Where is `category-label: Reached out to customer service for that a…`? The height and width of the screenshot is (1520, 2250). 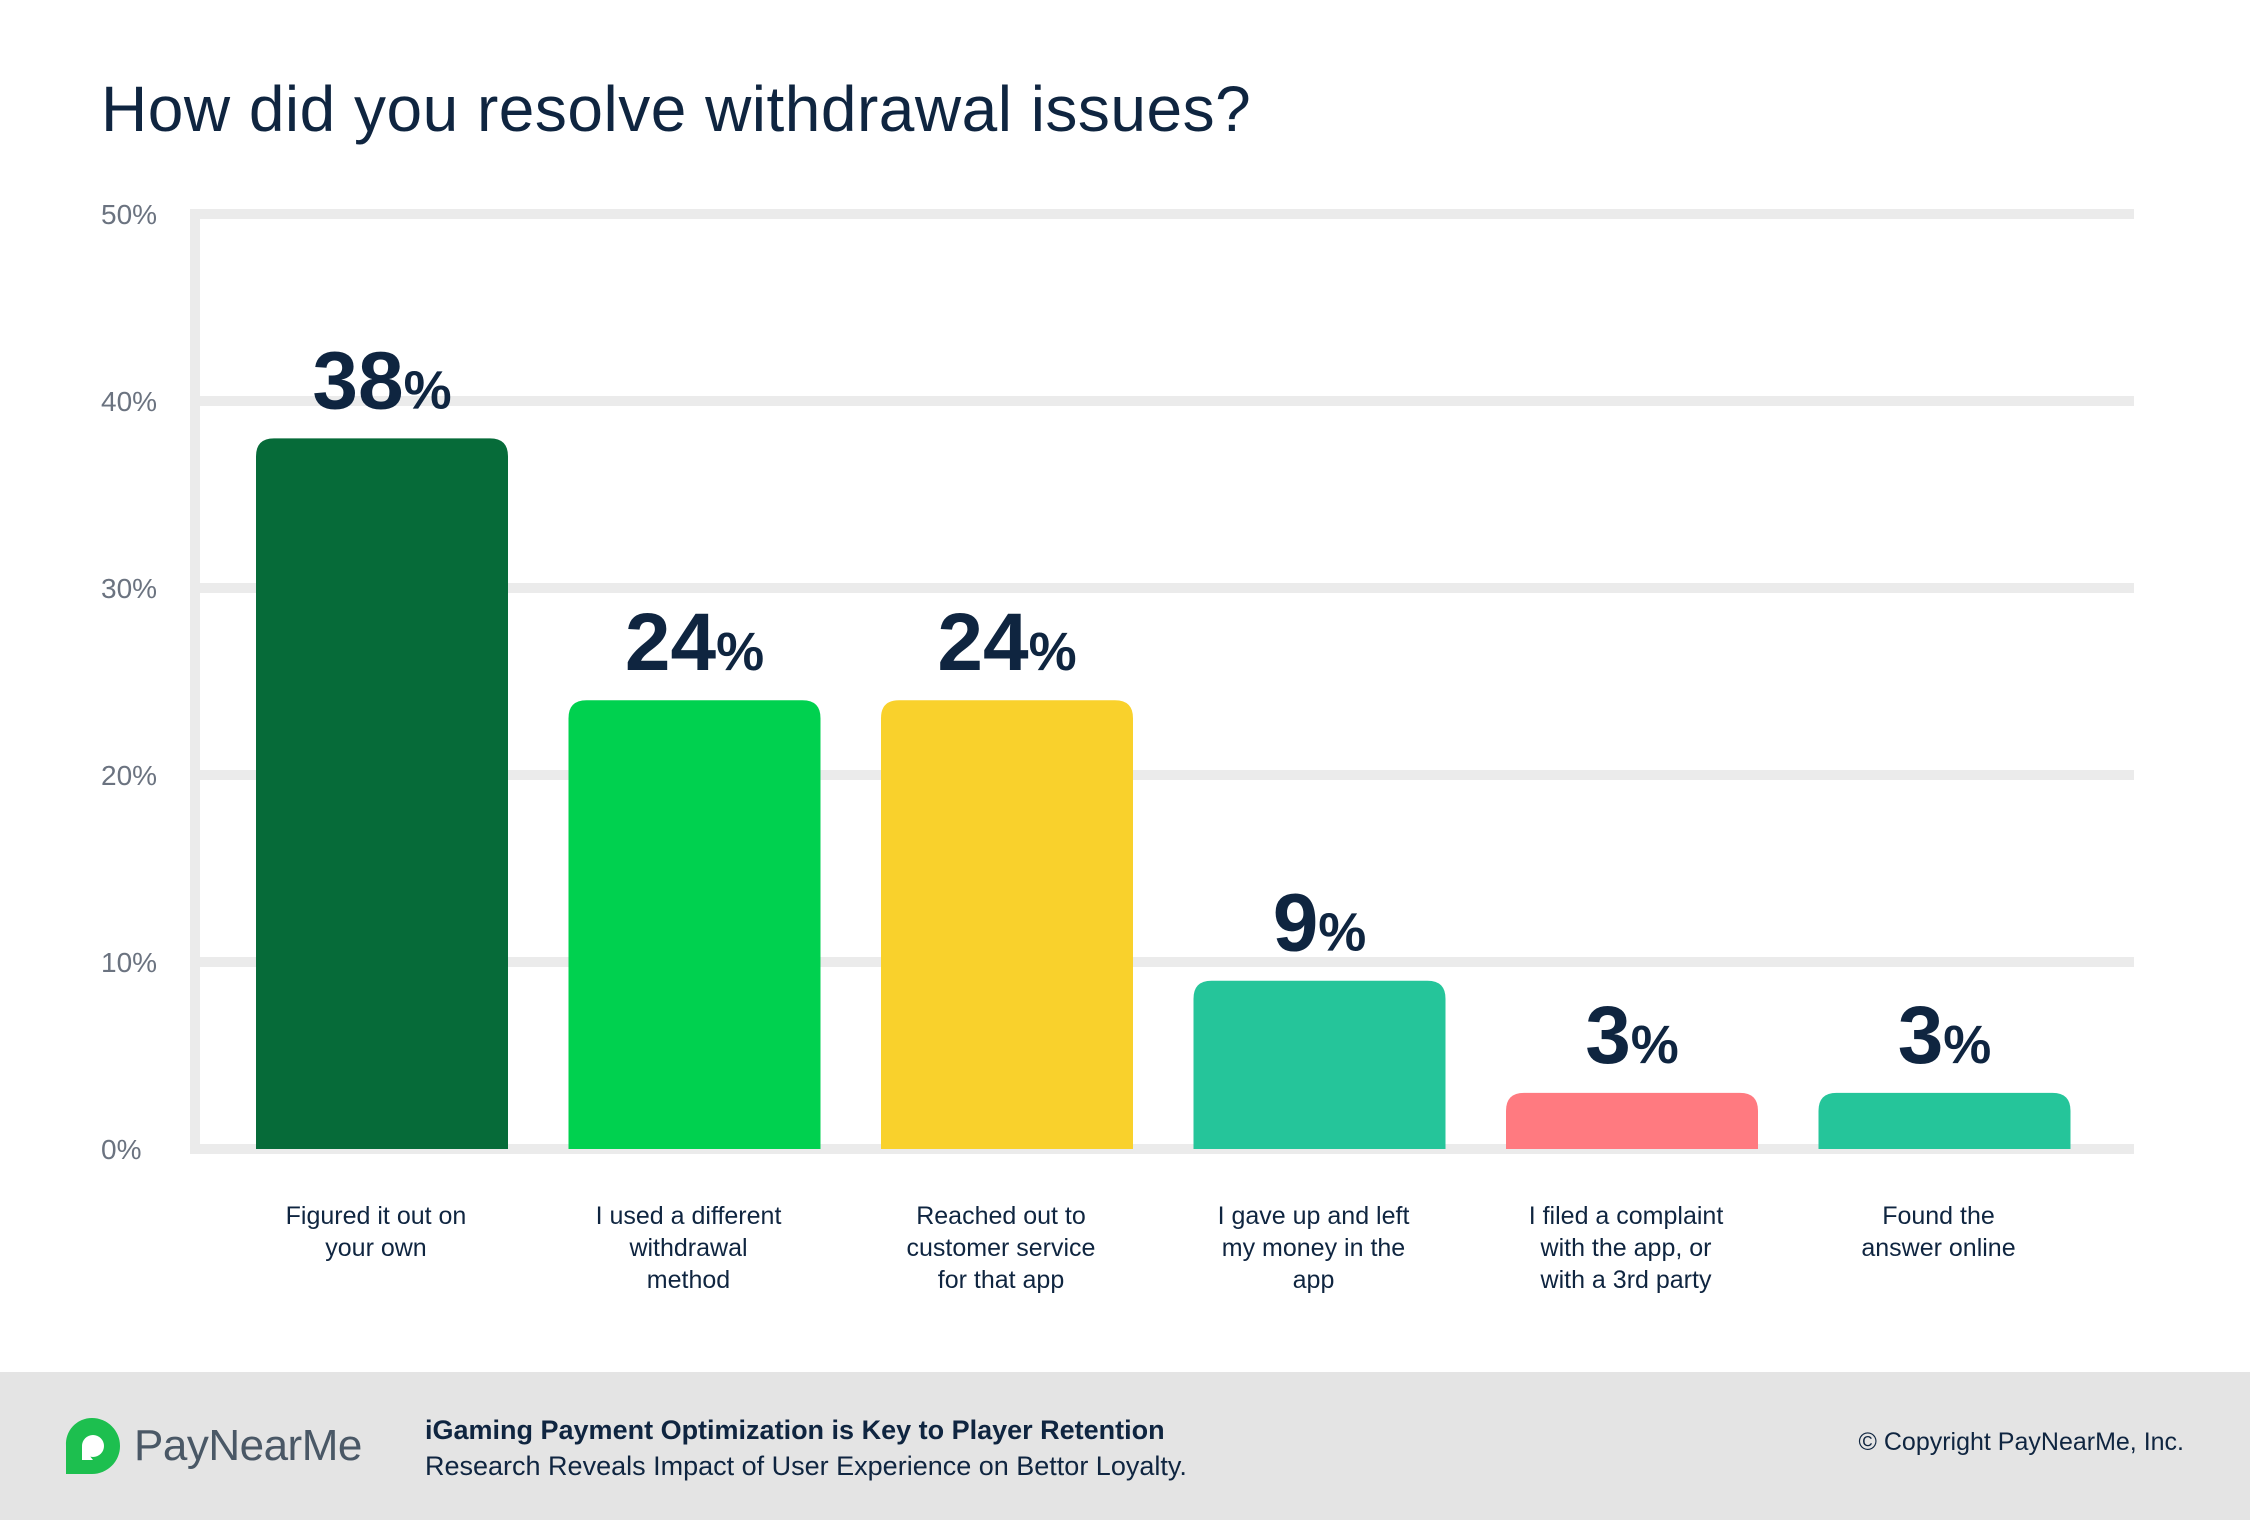 category-label: Reached out to customer service for that a… is located at coordinates (1001, 1248).